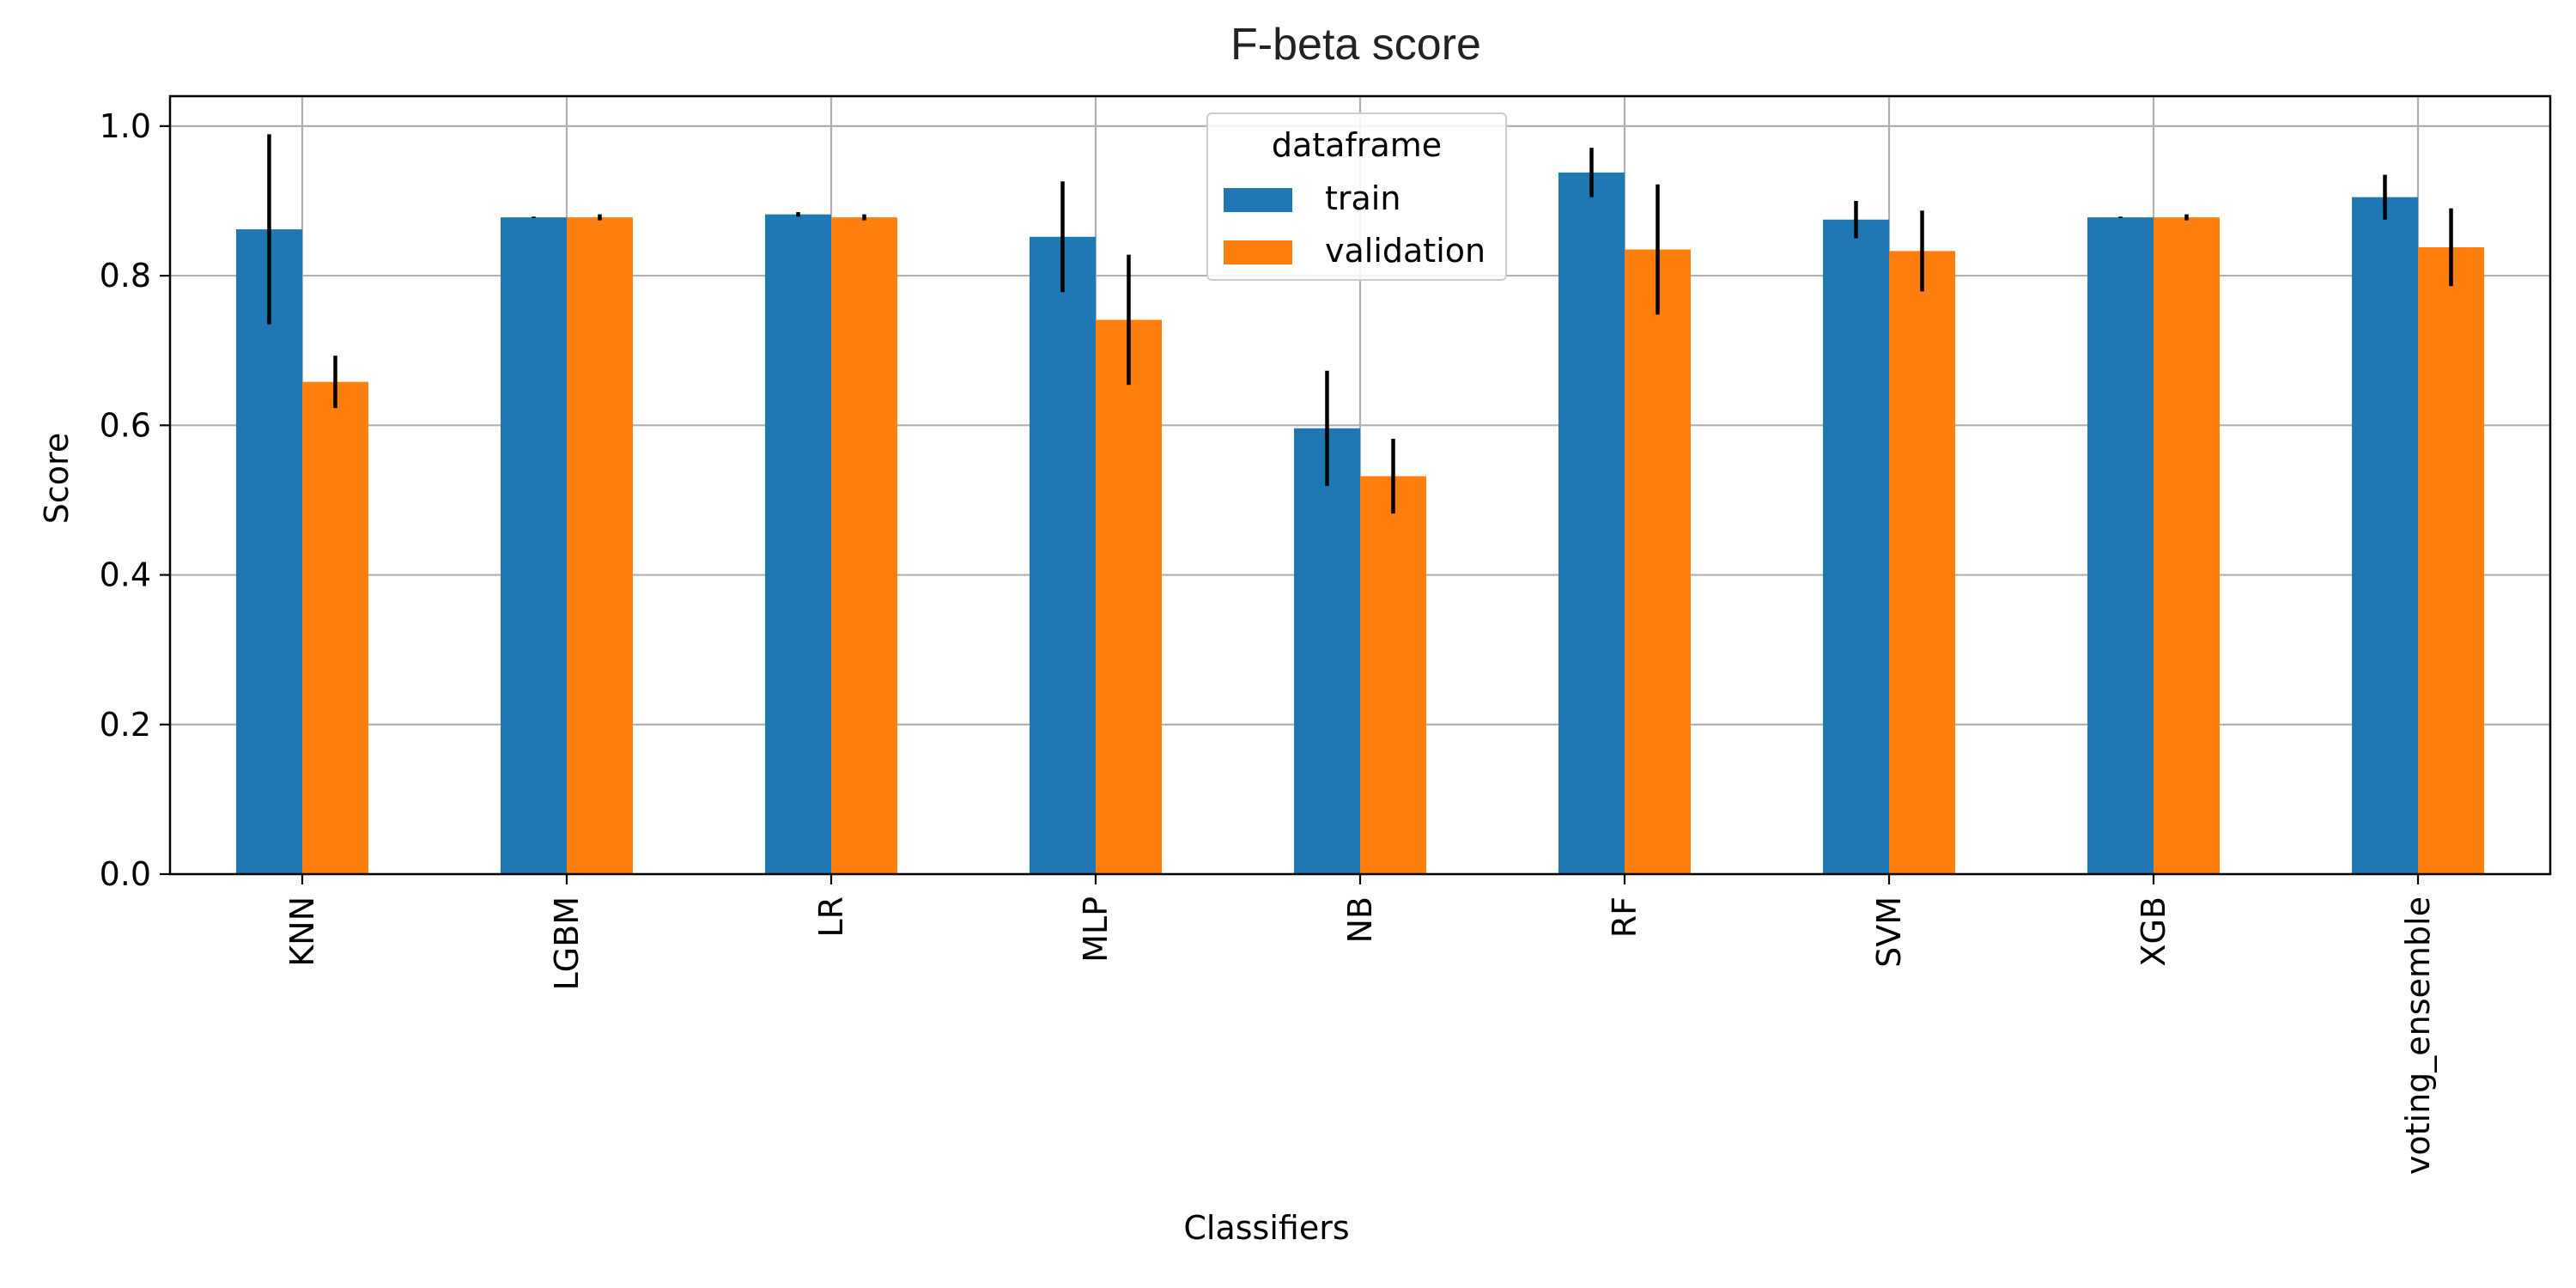  What do you see at coordinates (2187, 545) in the screenshot?
I see `bar-validation-XGB` at bounding box center [2187, 545].